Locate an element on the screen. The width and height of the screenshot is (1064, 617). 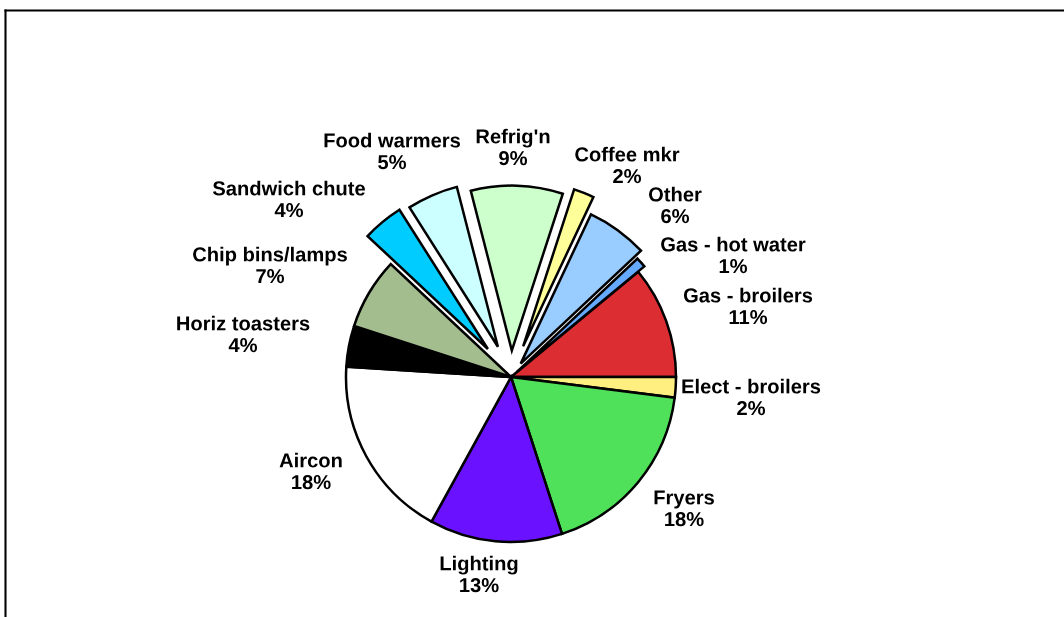
slice-label: Coffee mkr is located at coordinates (627, 154).